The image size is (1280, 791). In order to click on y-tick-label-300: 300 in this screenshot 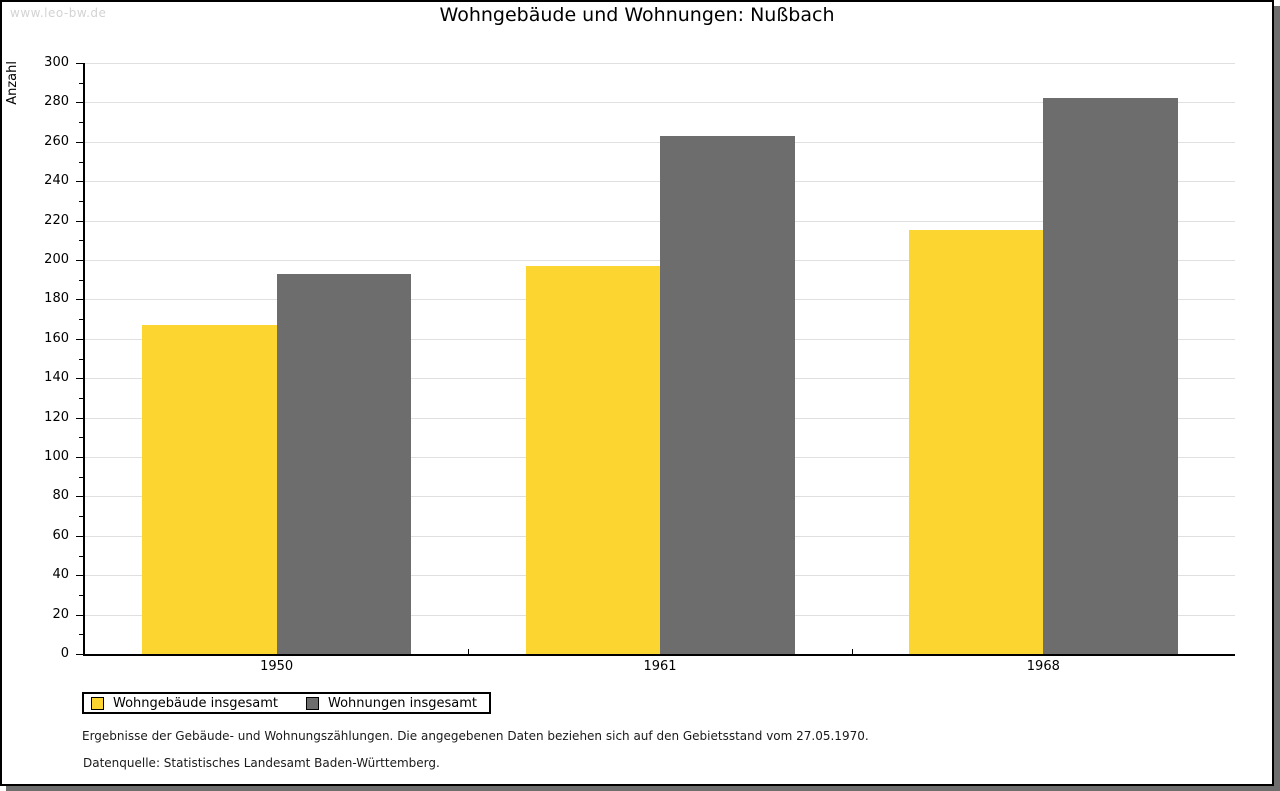, I will do `click(56, 62)`.